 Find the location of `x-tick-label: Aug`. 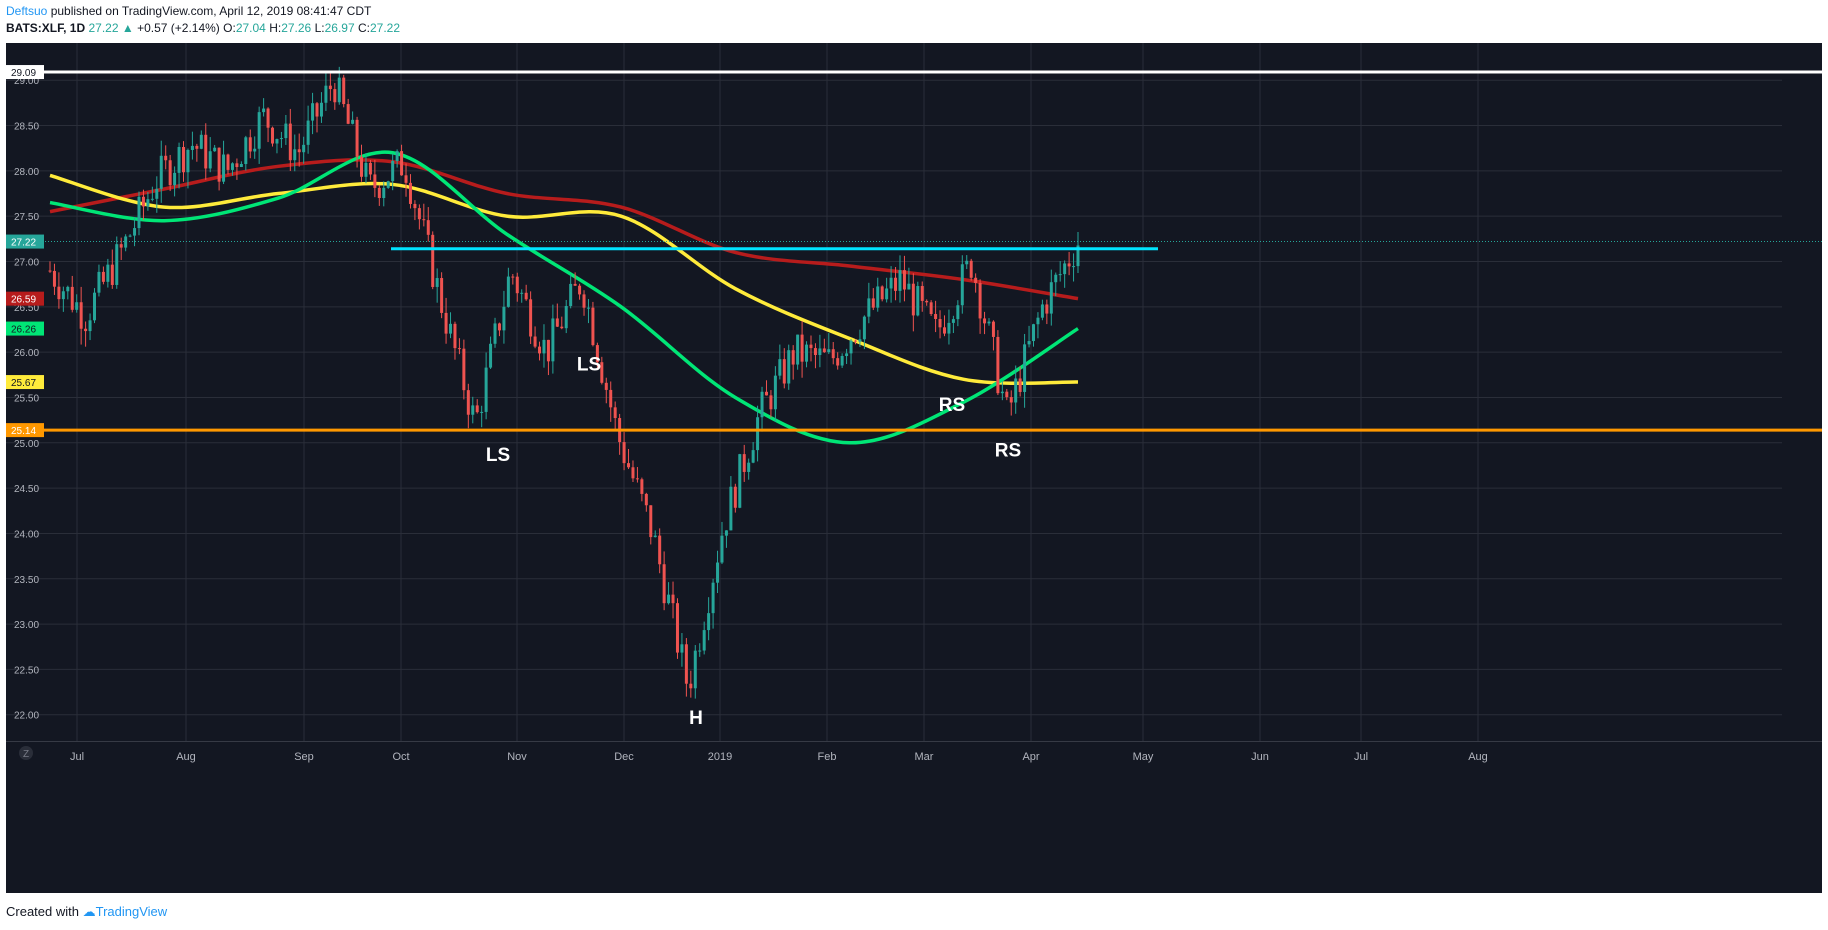

x-tick-label: Aug is located at coordinates (186, 757).